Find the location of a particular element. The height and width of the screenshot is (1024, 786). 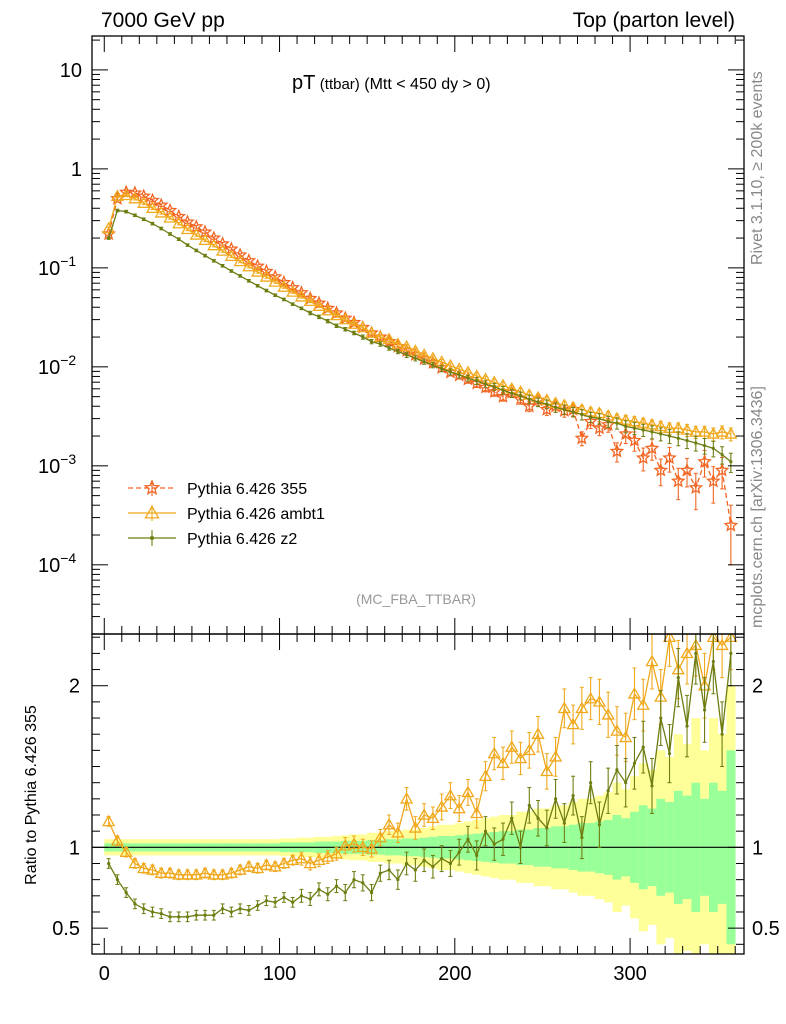

plot-title-small: (ttbar) is located at coordinates (340, 84).